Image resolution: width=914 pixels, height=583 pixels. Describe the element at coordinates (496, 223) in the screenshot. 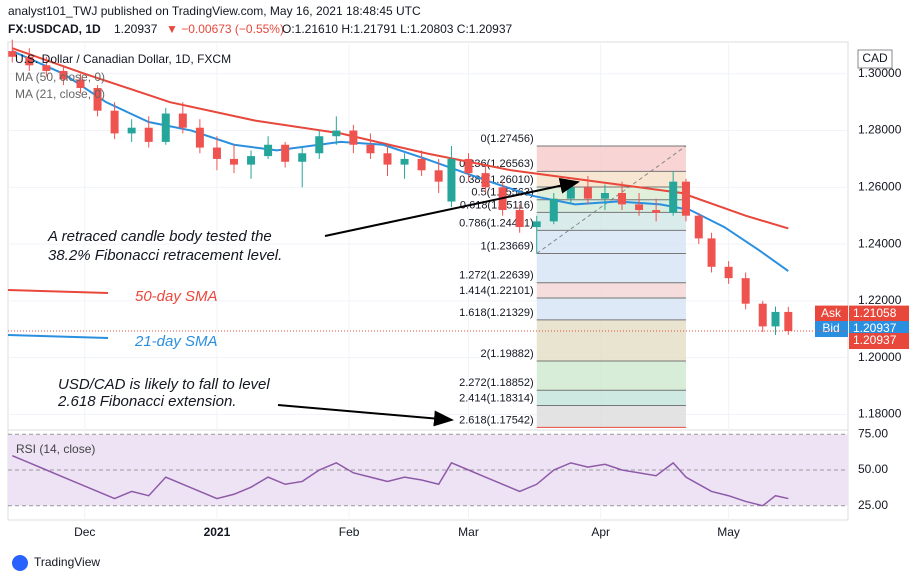

I see `fib-label: 0.786(1.24481)` at that location.